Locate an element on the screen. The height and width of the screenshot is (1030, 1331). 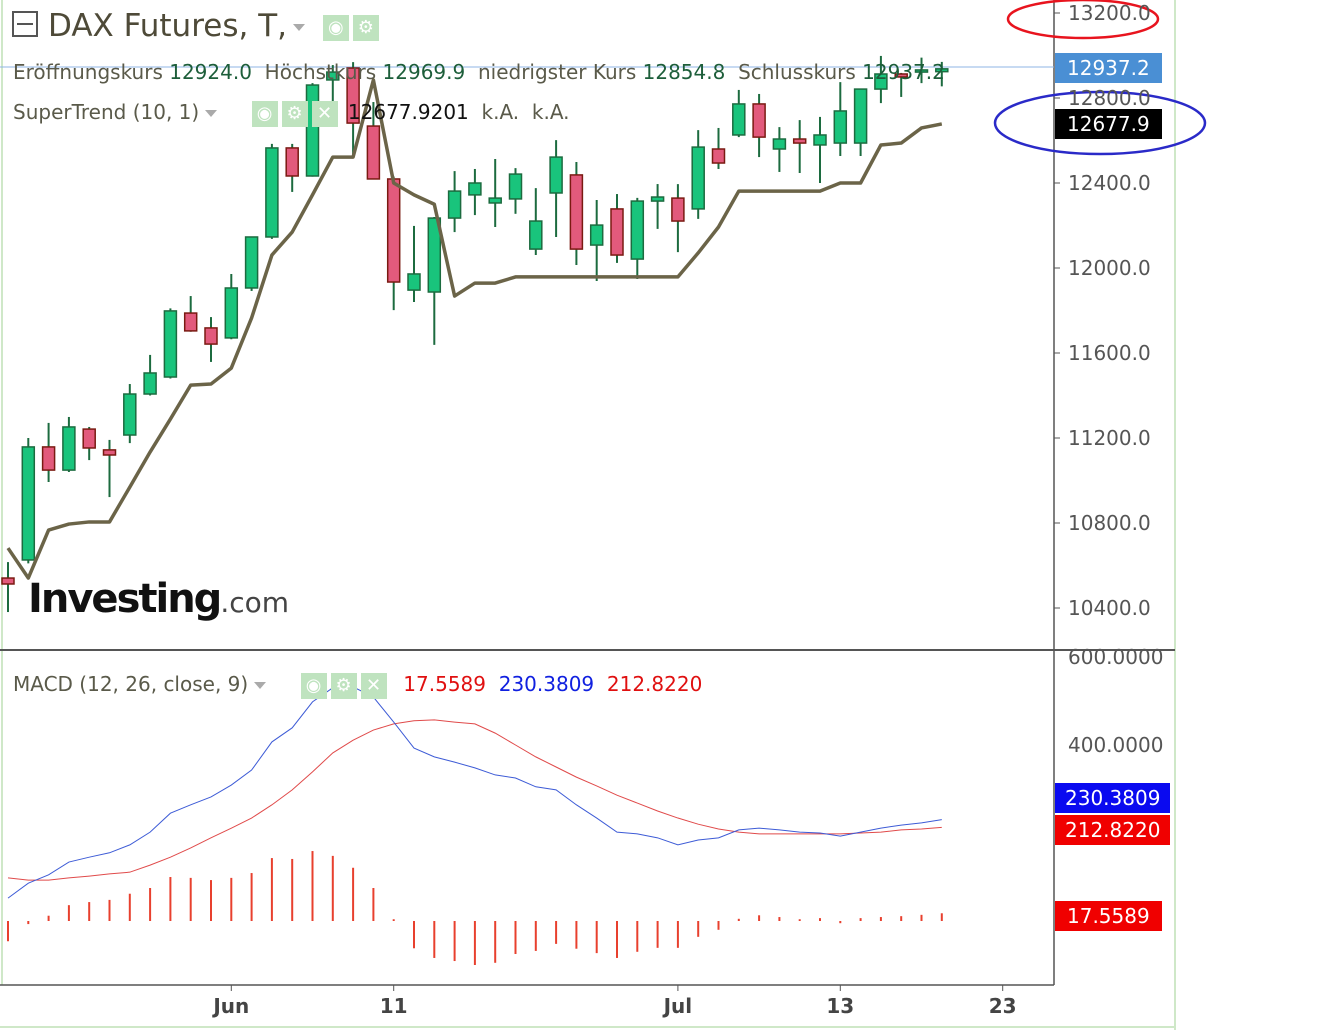
price-axis-label: 11600.0 is located at coordinates (1109, 353).